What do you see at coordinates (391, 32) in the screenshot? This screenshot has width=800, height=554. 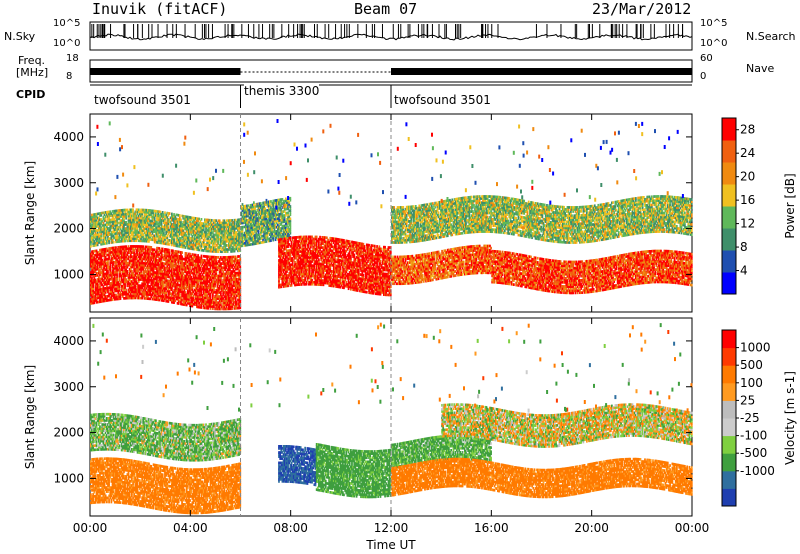 I see `noise-trace` at bounding box center [391, 32].